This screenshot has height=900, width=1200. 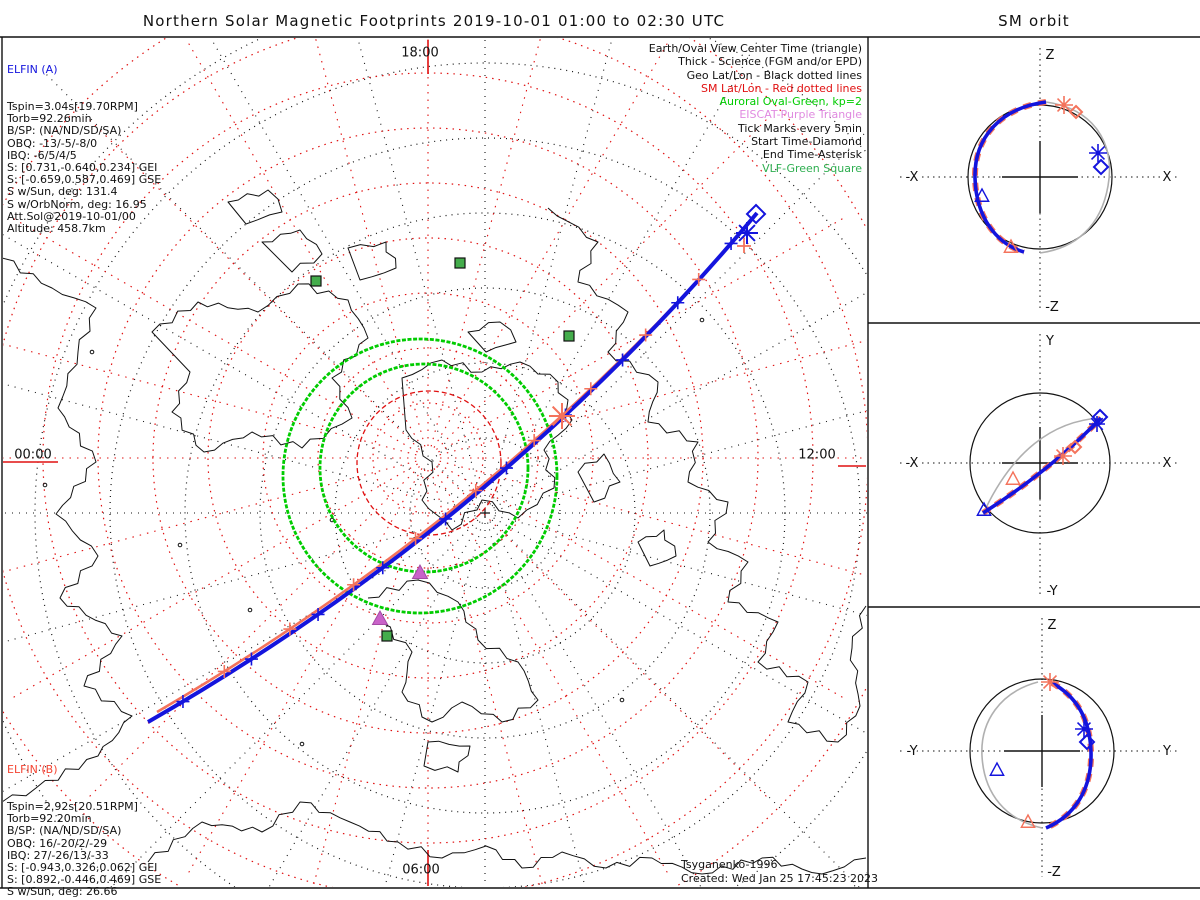 I want to click on info-line: Att.Sol@2019-10-01/00, so click(x=71, y=216).